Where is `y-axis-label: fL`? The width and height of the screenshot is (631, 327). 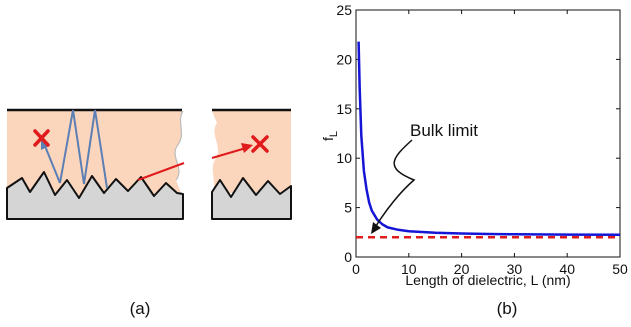
y-axis-label: fL is located at coordinates (330, 136).